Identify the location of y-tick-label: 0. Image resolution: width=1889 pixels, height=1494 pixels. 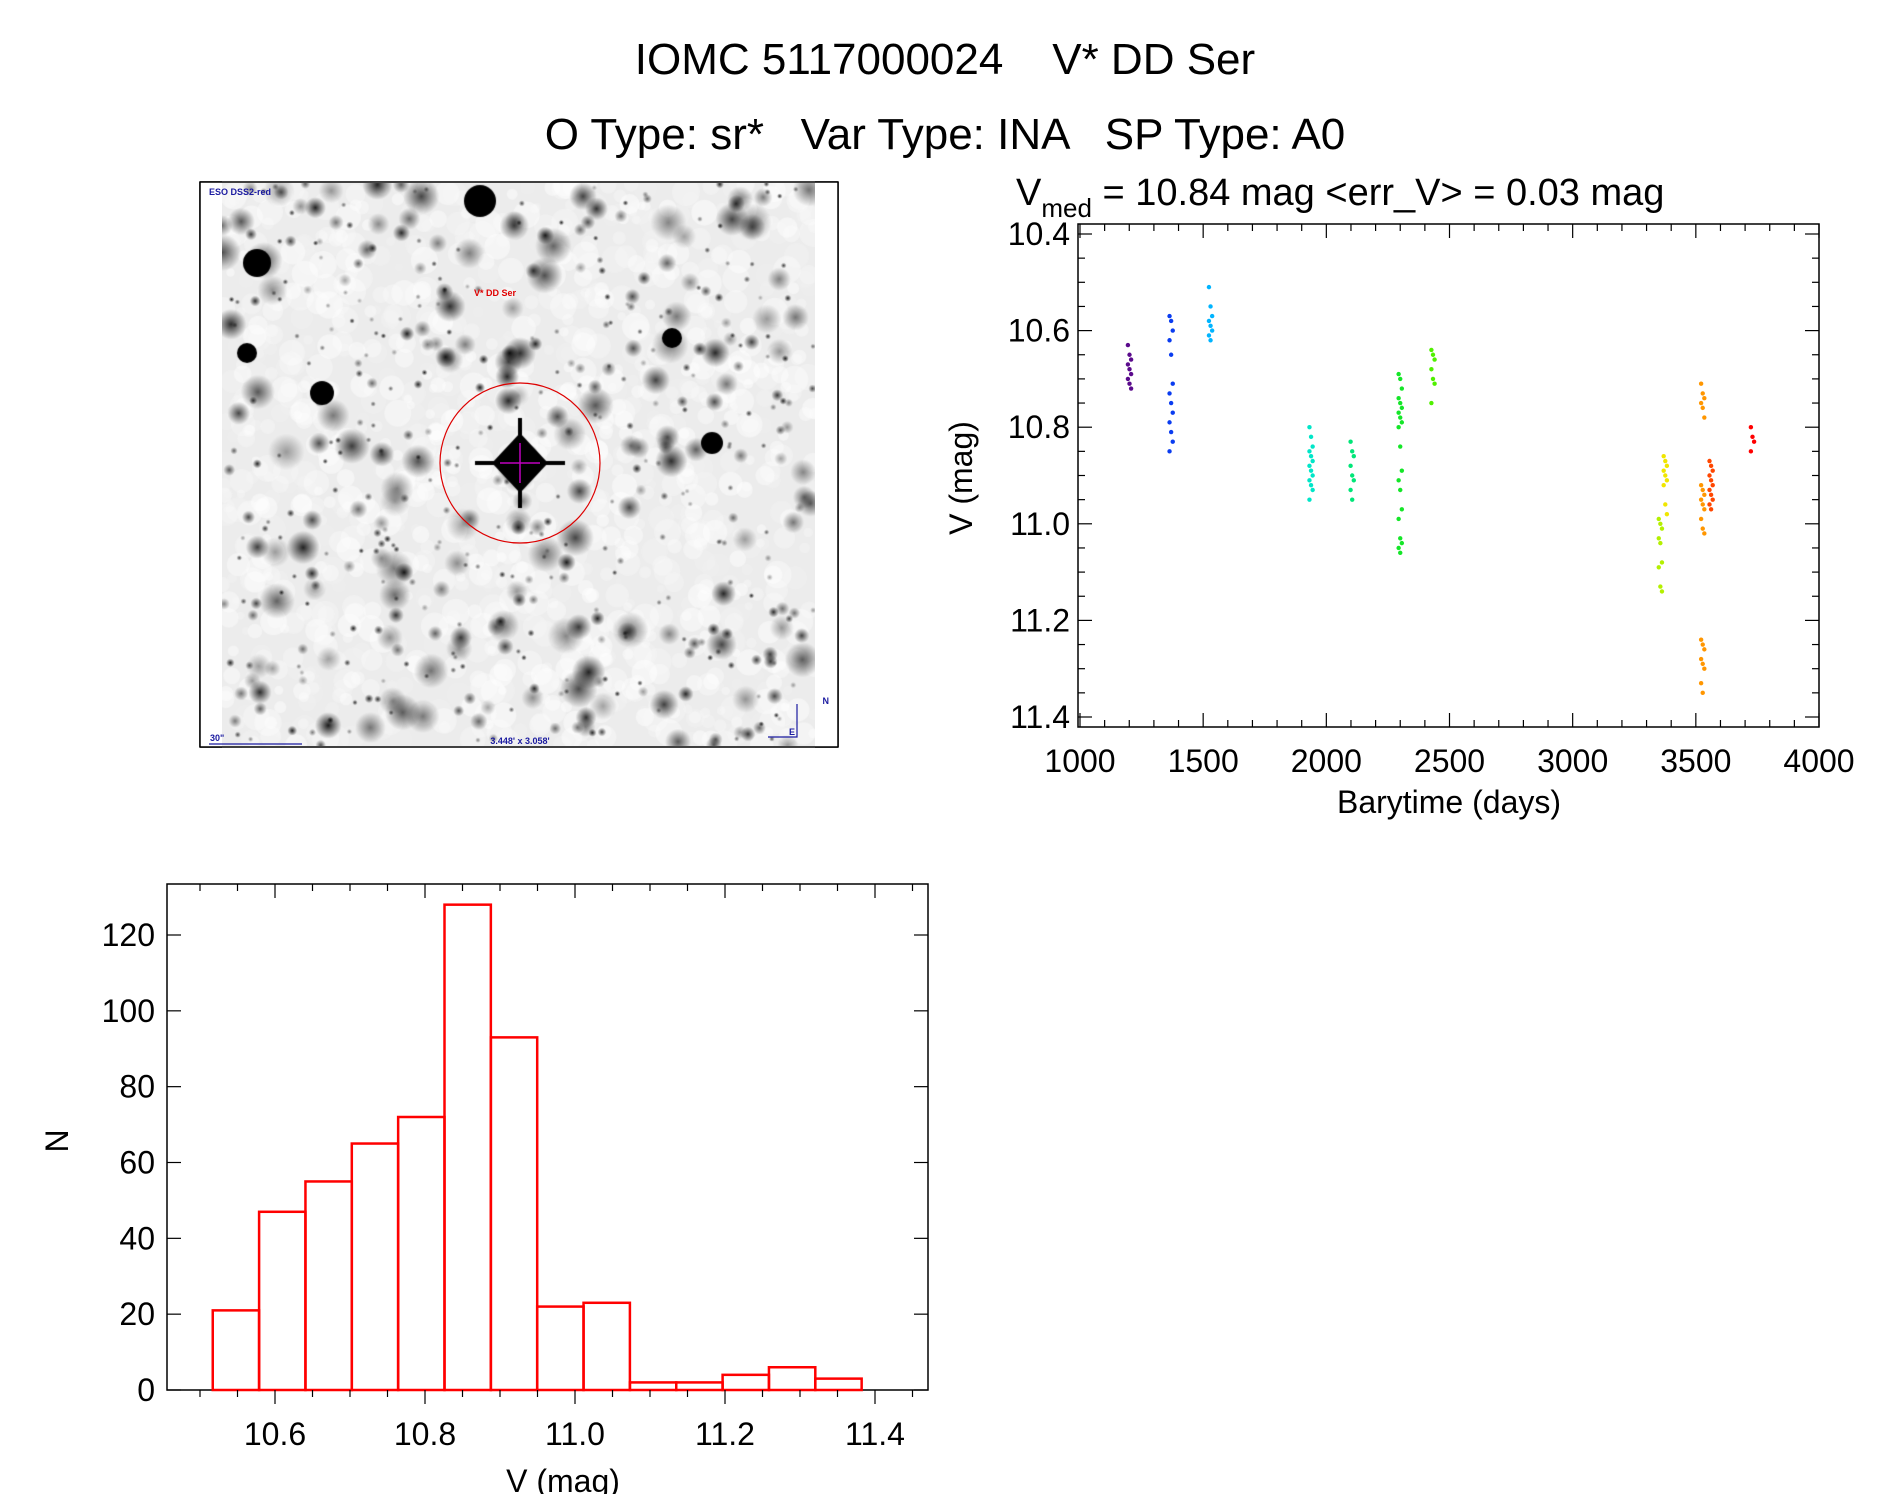
(146, 1390).